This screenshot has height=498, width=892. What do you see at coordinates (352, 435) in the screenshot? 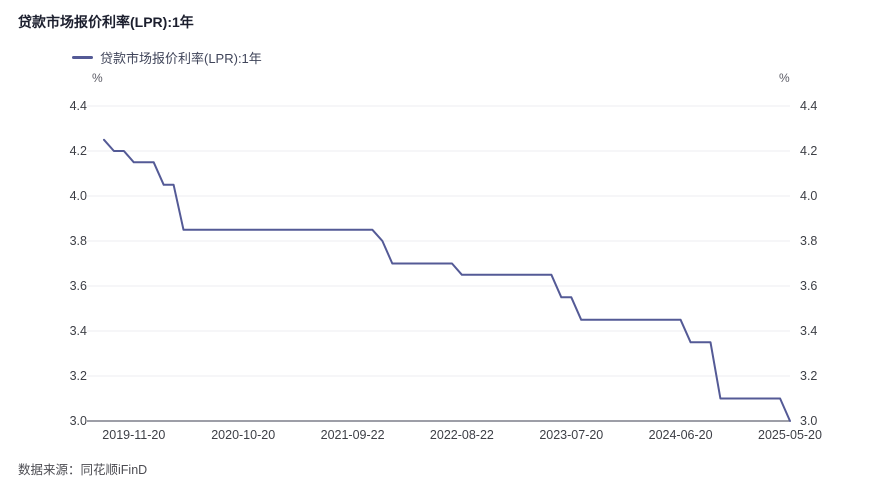
I see `x-tick-label: 2021-09-22` at bounding box center [352, 435].